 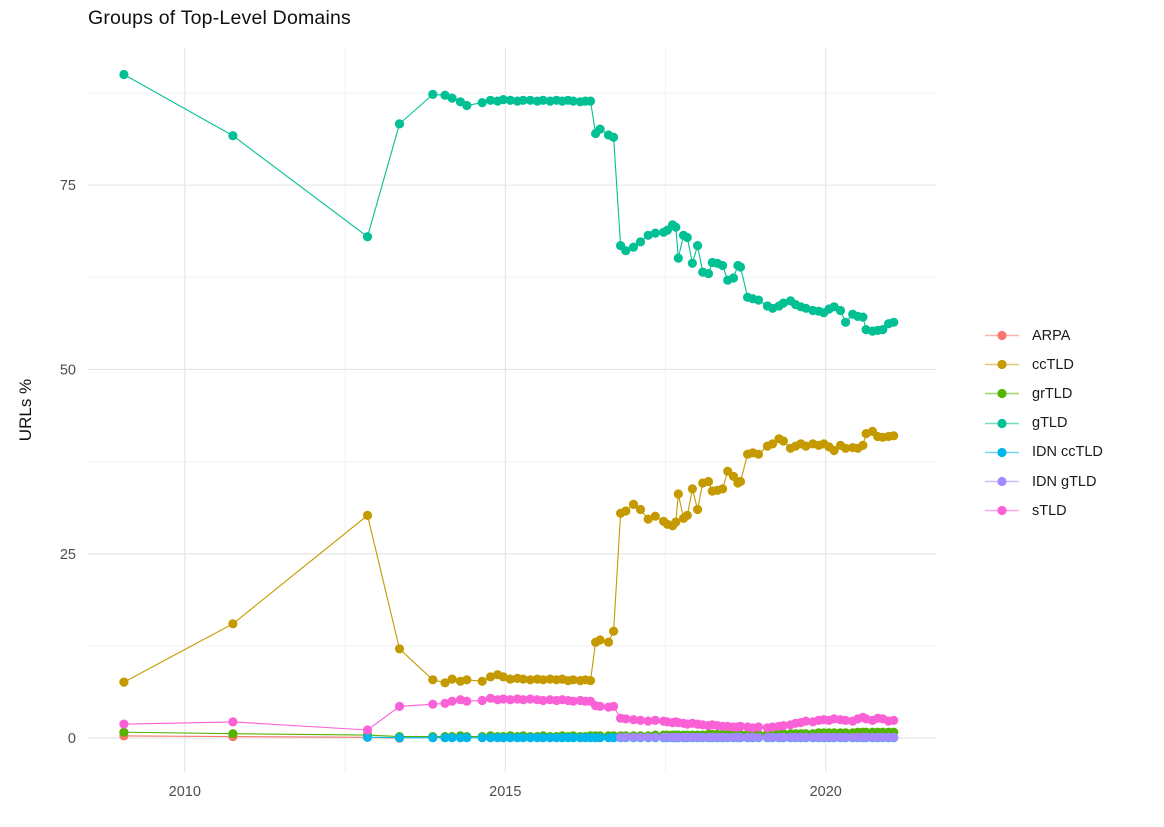 I want to click on x-tick-label: 2010, so click(x=185, y=792).